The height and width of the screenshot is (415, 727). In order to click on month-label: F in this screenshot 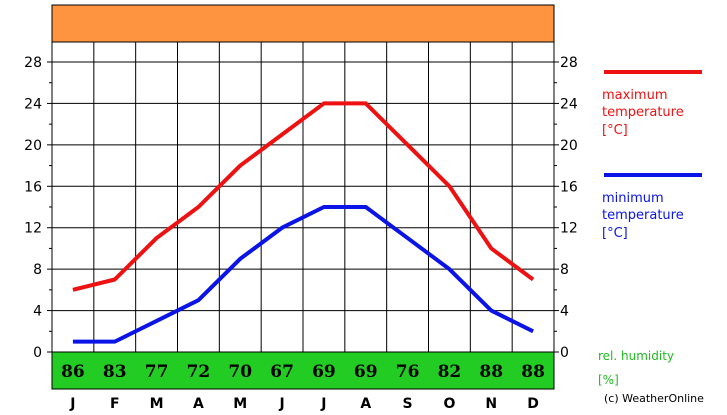, I will do `click(115, 404)`.